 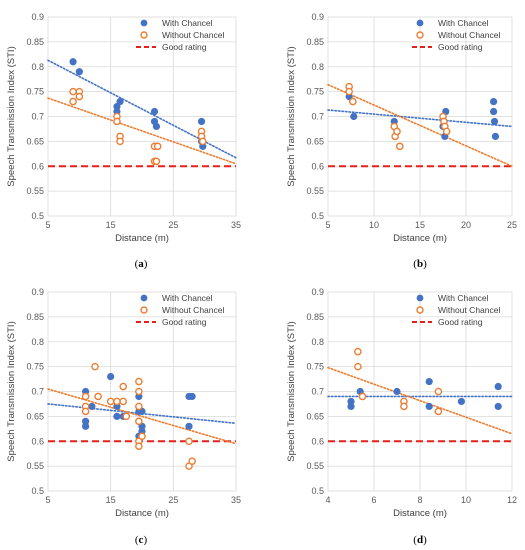 I want to click on x-tick-label: 5, so click(x=327, y=225).